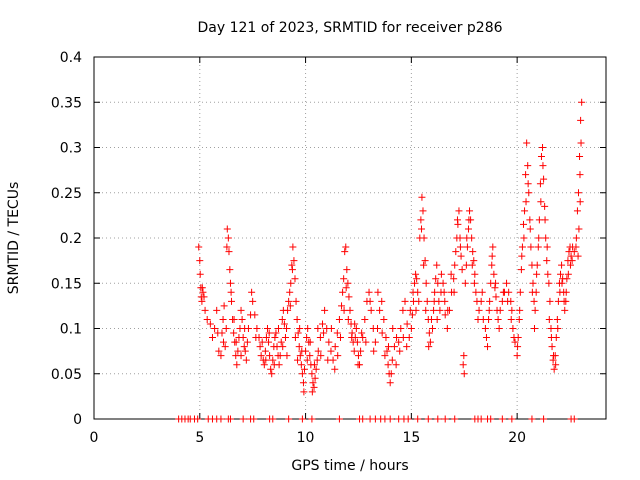 This screenshot has height=480, width=640. I want to click on x-tick-label: 20, so click(517, 438).